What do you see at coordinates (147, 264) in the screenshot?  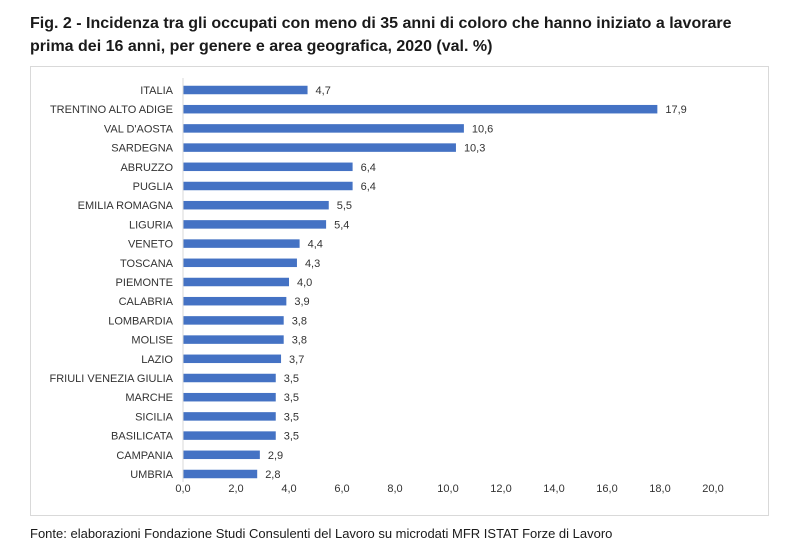 I see `category-label-toscana: TOSCANA` at bounding box center [147, 264].